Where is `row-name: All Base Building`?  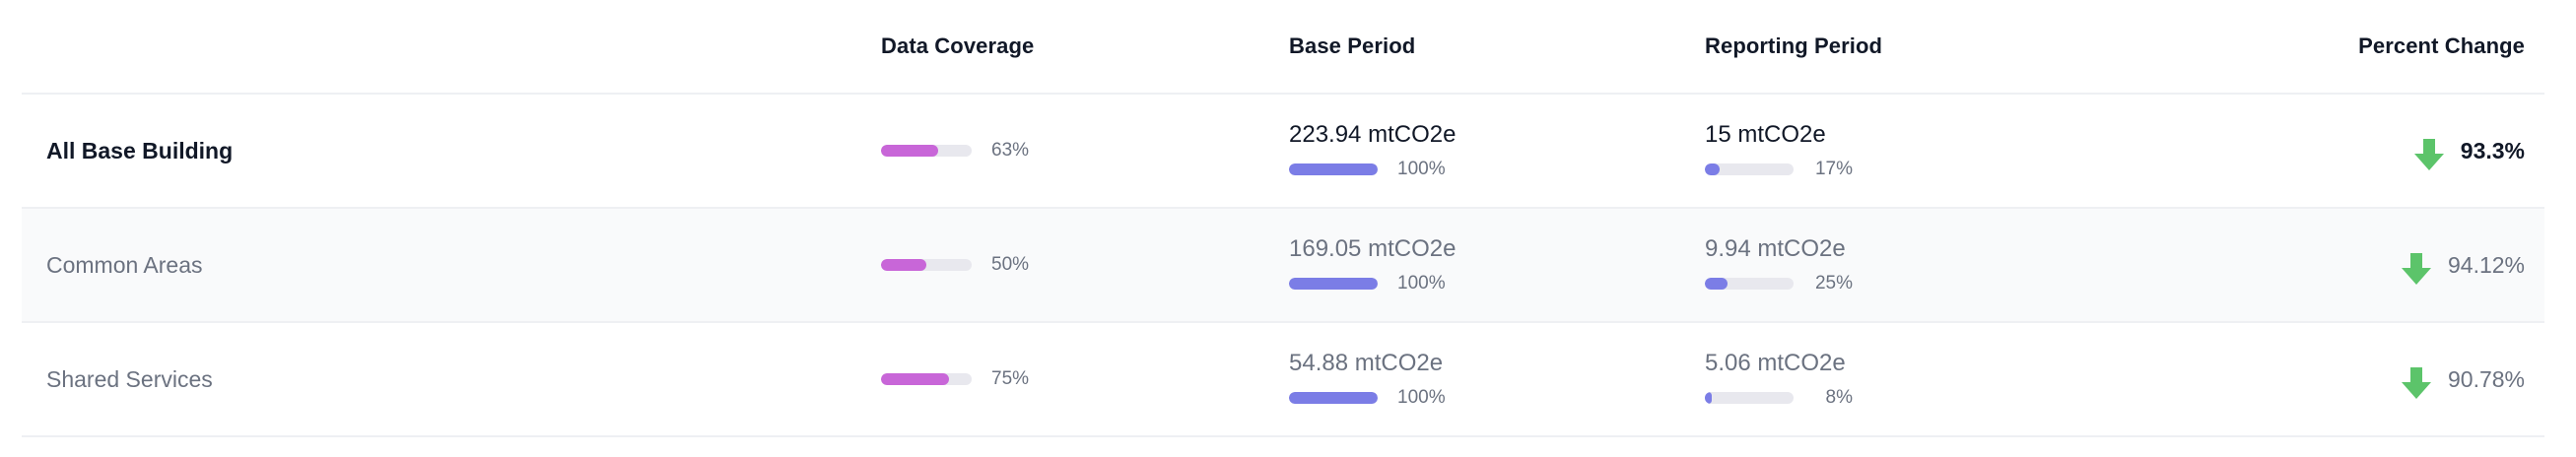 row-name: All Base Building is located at coordinates (140, 150).